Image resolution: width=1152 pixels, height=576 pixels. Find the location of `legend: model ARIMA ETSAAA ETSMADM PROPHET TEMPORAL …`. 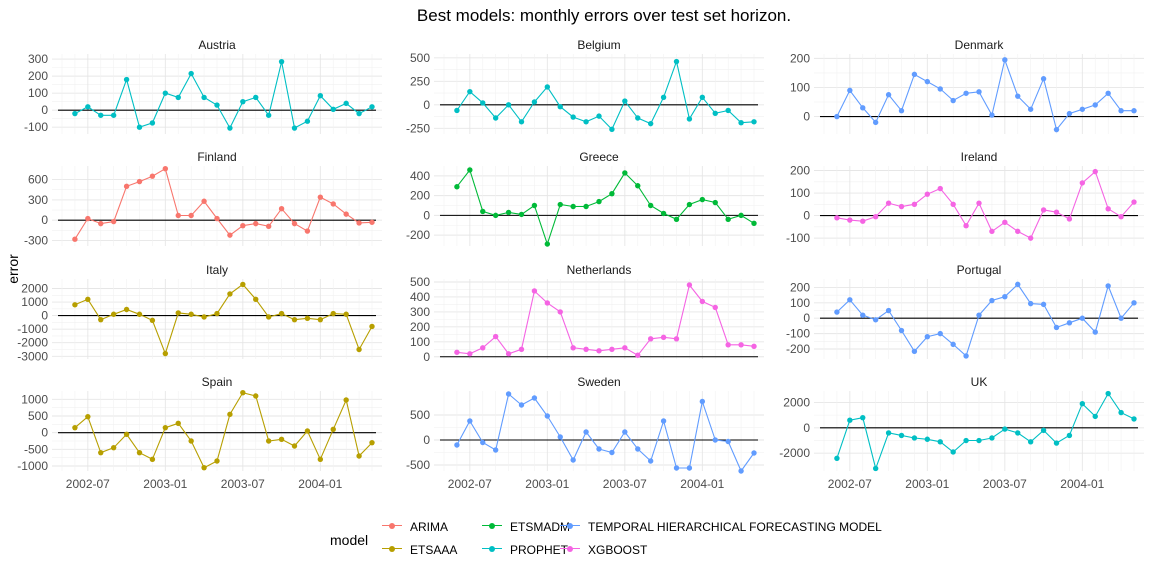

legend: model ARIMA ETSAAA ETSMADM PROPHET TEMPORAL … is located at coordinates (630, 542).